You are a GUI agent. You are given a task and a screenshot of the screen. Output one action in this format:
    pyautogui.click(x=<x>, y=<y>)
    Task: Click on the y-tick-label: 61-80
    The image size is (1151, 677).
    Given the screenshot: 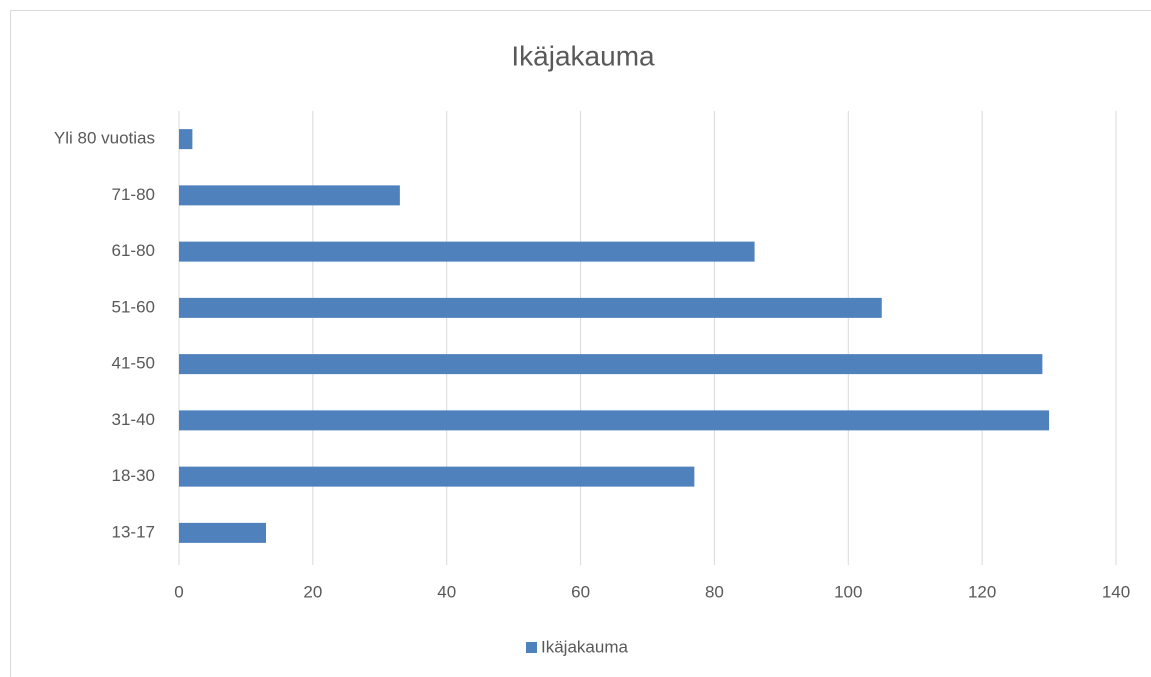 What is the action you would take?
    pyautogui.click(x=133, y=250)
    